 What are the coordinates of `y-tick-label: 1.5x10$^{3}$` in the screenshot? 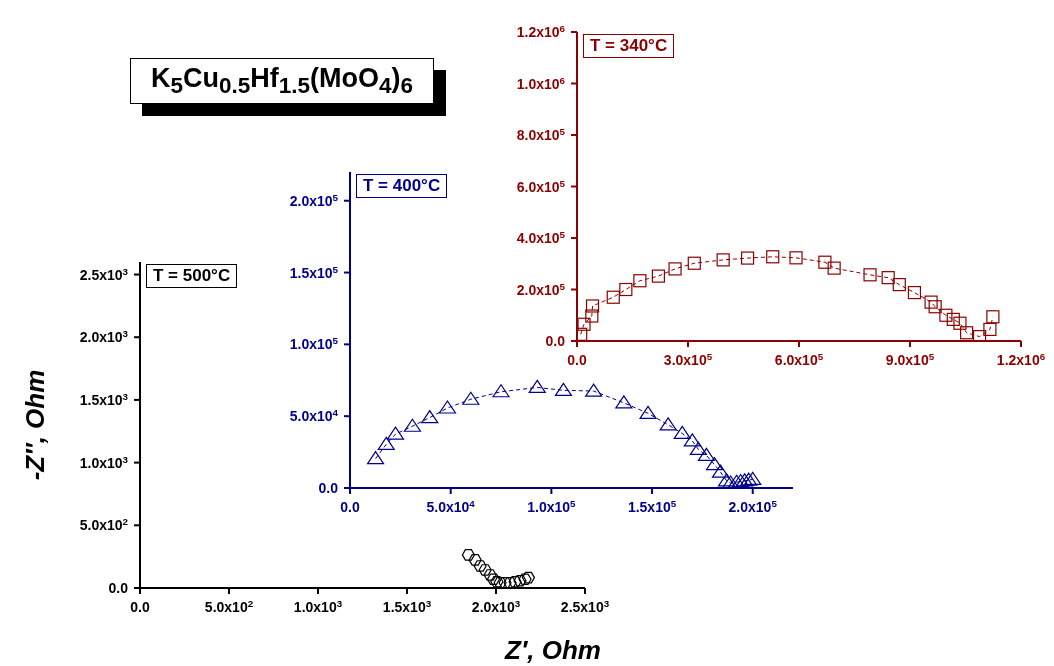 It's located at (104, 399).